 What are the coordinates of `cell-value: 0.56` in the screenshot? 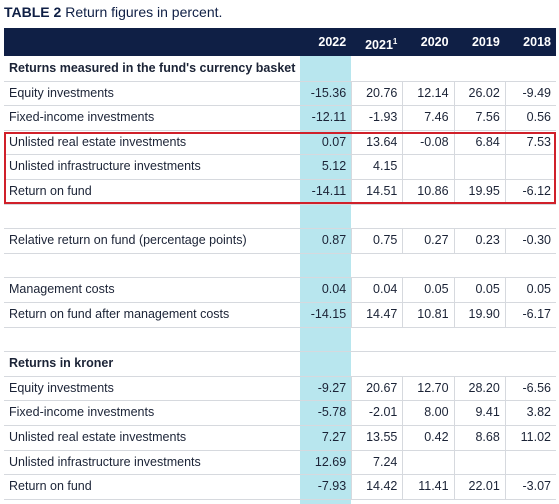 It's located at (538, 117).